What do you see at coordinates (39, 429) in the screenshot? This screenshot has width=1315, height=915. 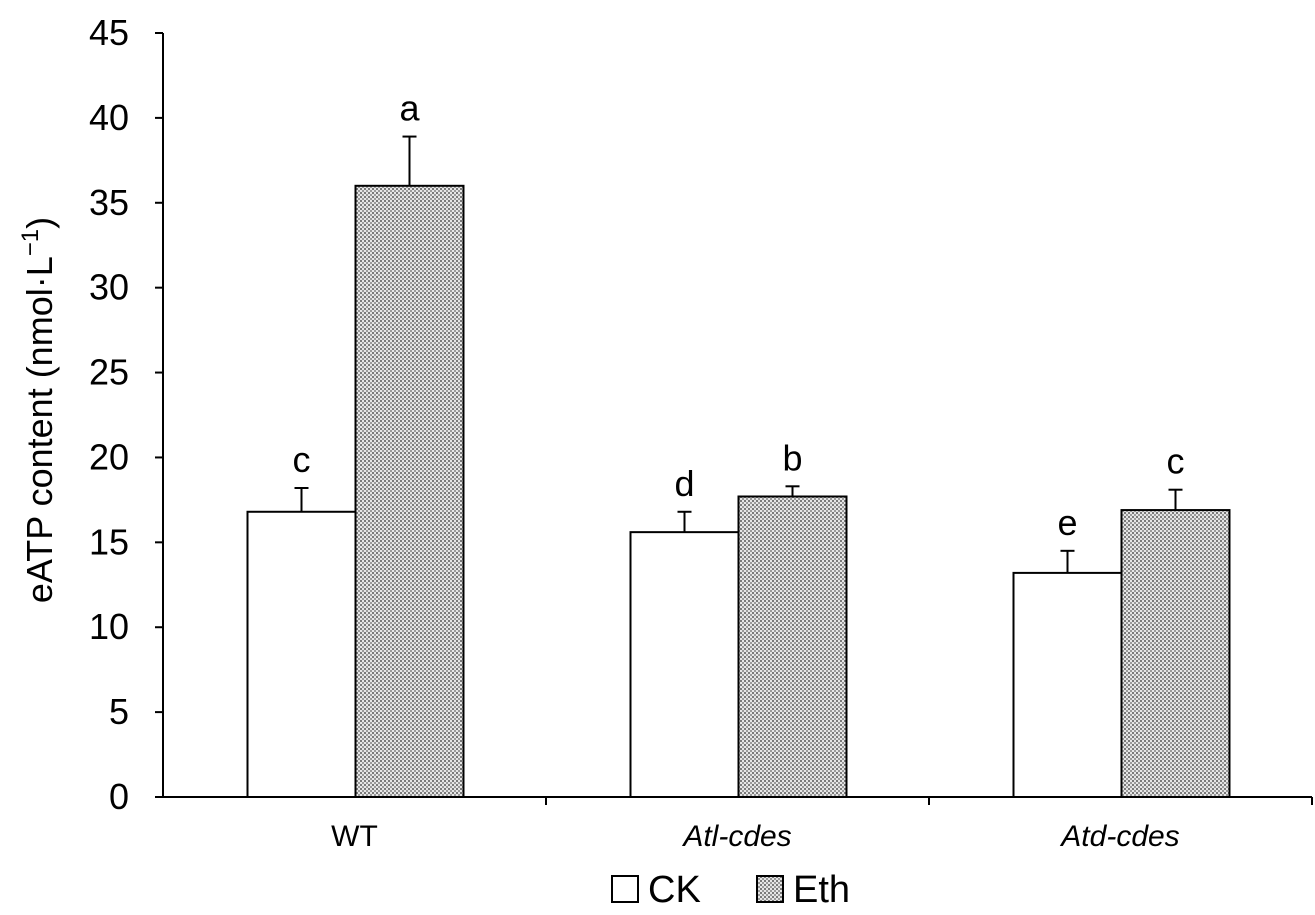 I see `y-axis-title-main: eATP content (nmol·L` at bounding box center [39, 429].